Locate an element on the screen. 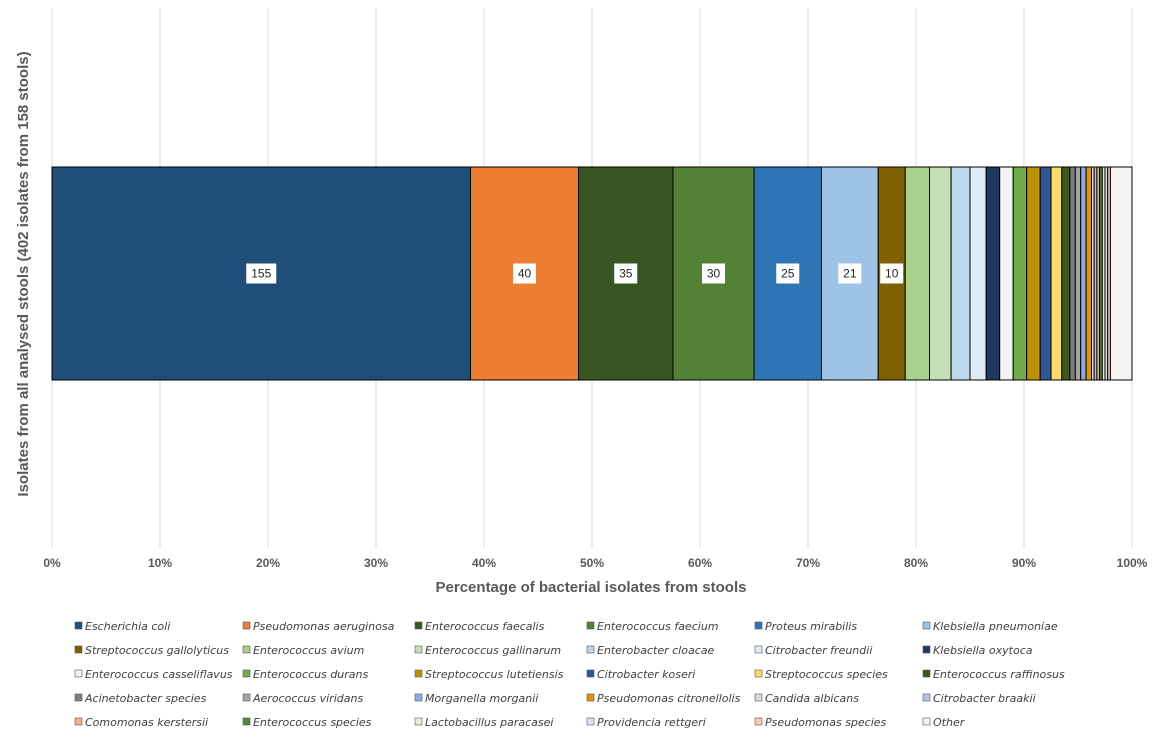 The width and height of the screenshot is (1153, 748). legend-item: Pseudomonas citronellolis is located at coordinates (663, 698).